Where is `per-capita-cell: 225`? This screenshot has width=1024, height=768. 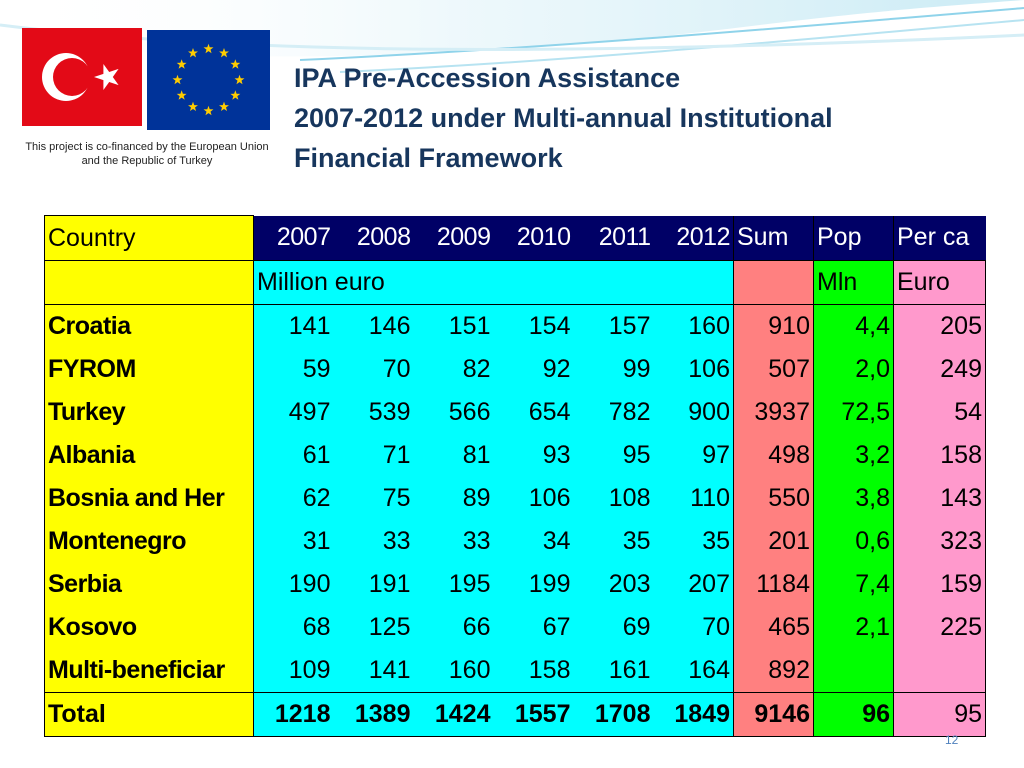
per-capita-cell: 225 is located at coordinates (939, 627).